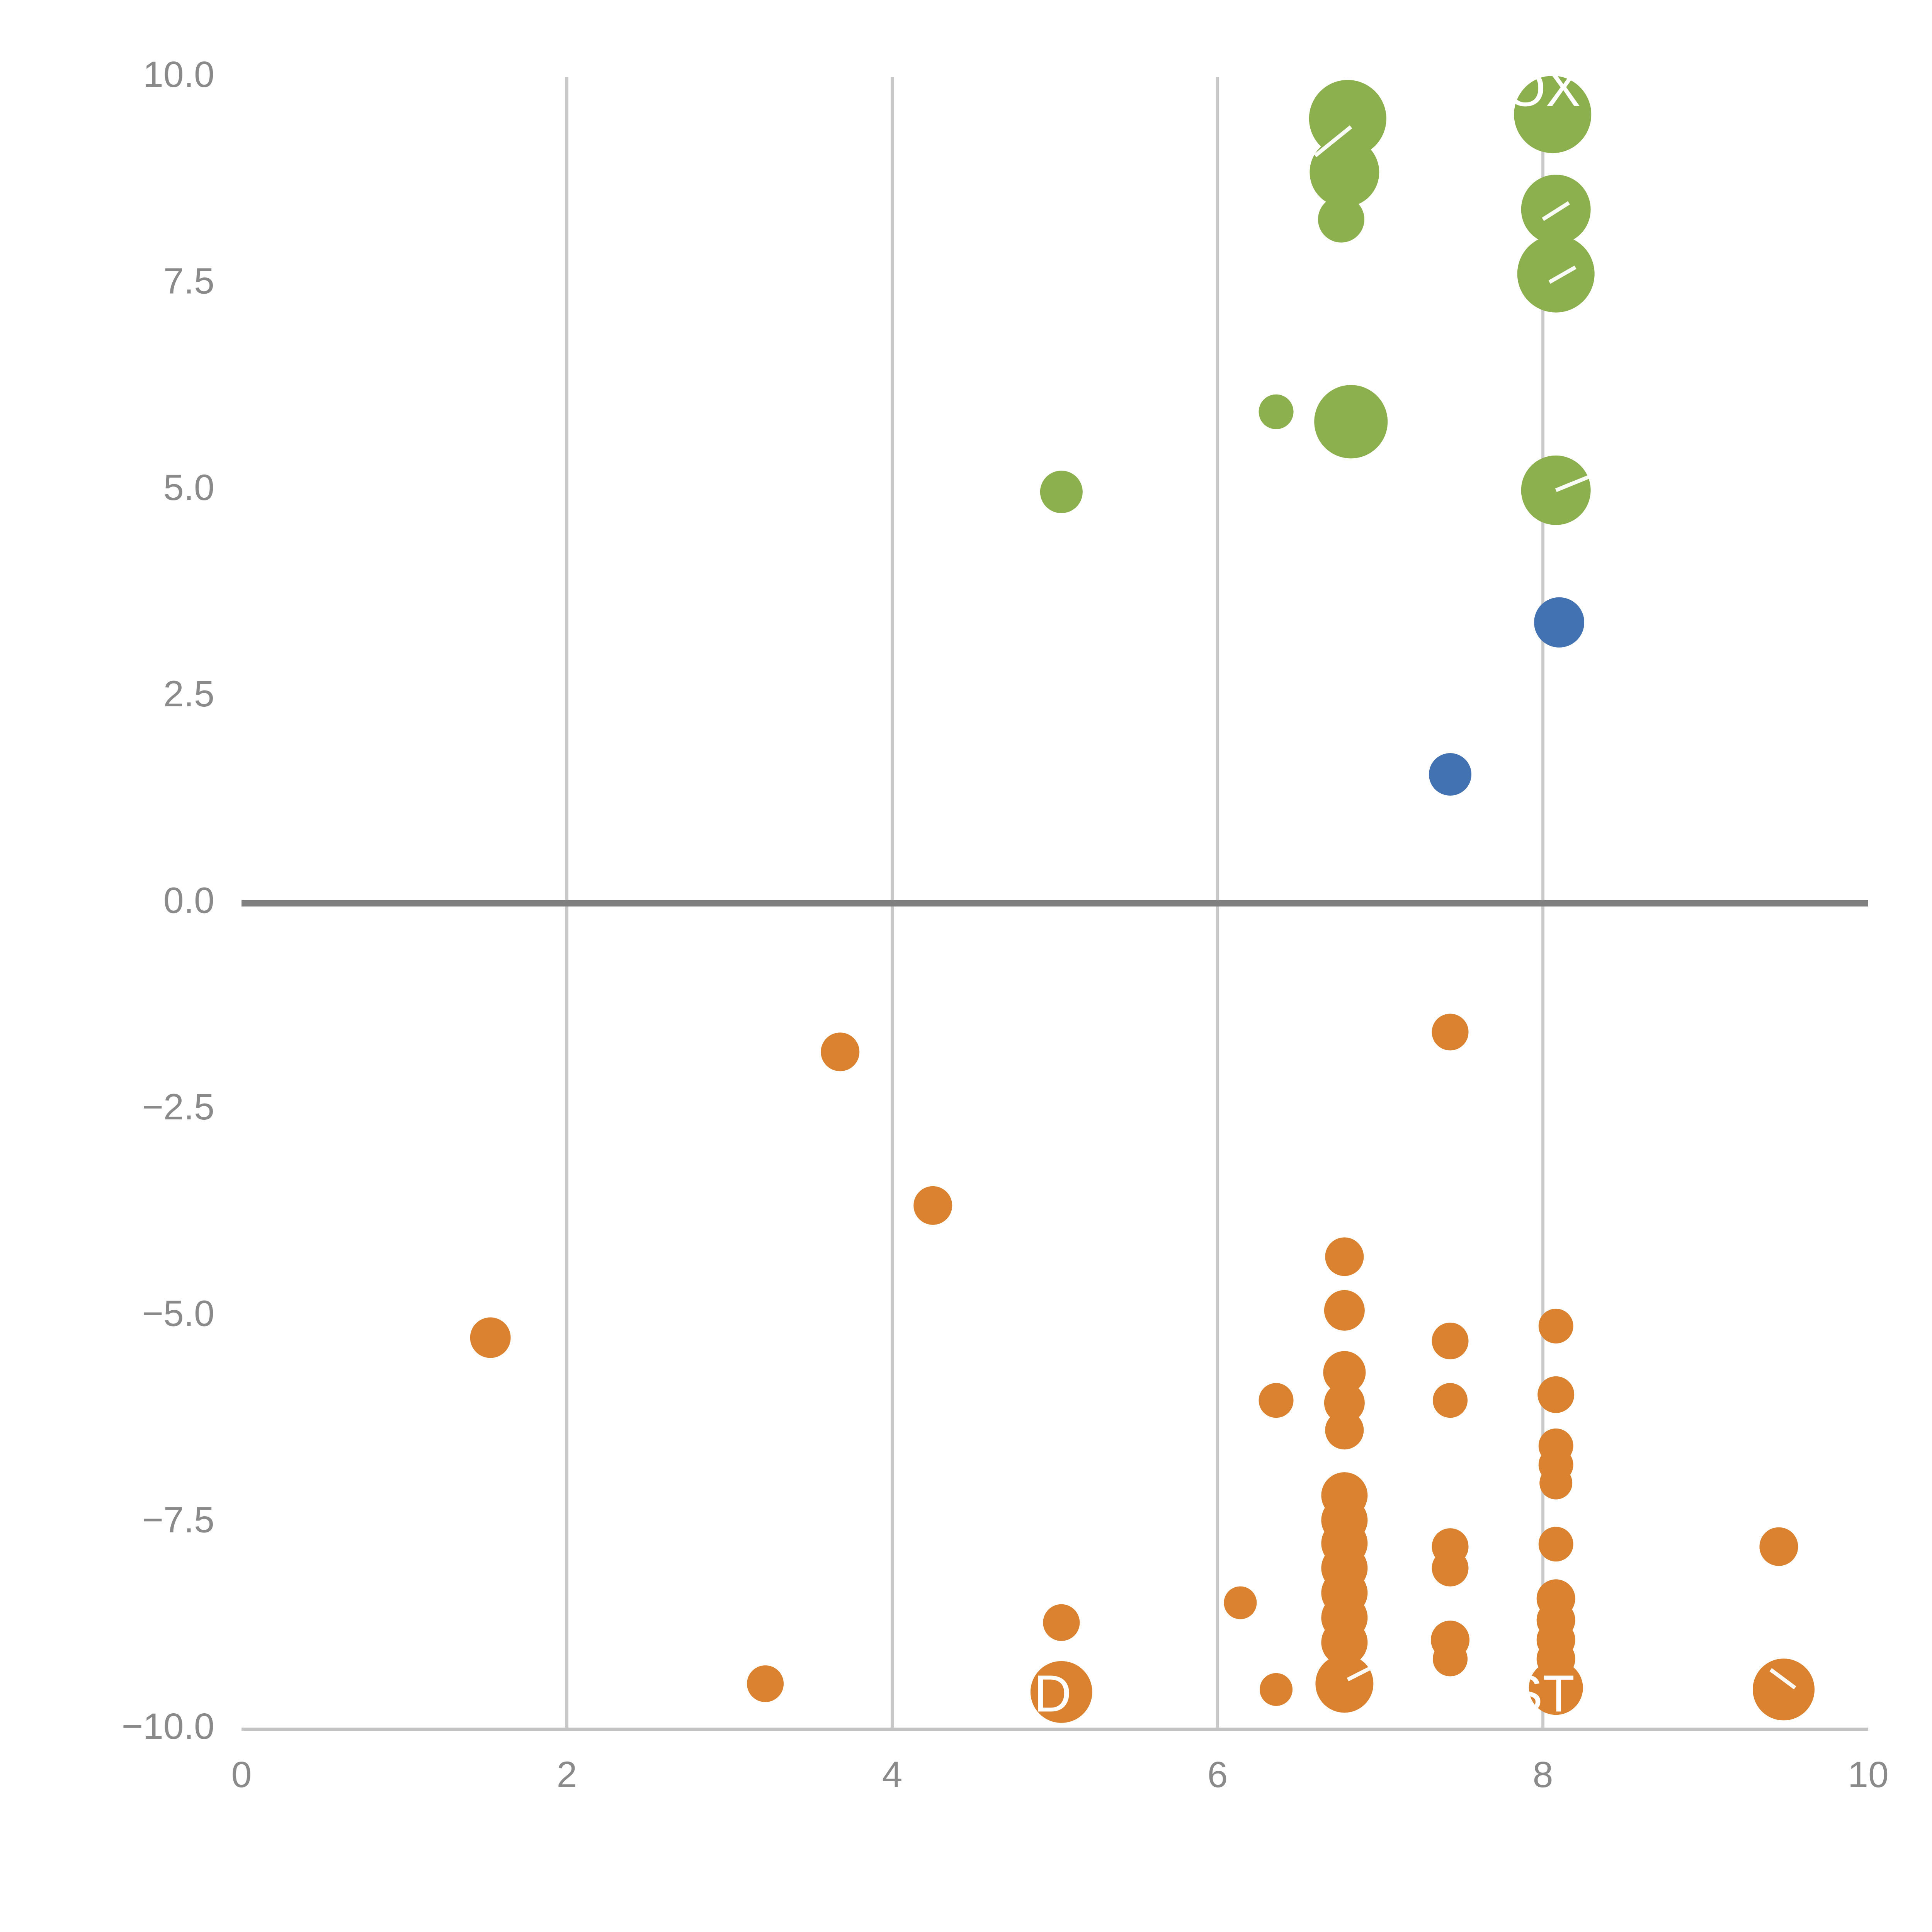  Describe the element at coordinates (567, 1774) in the screenshot. I see `x-tick-label: 2` at that location.